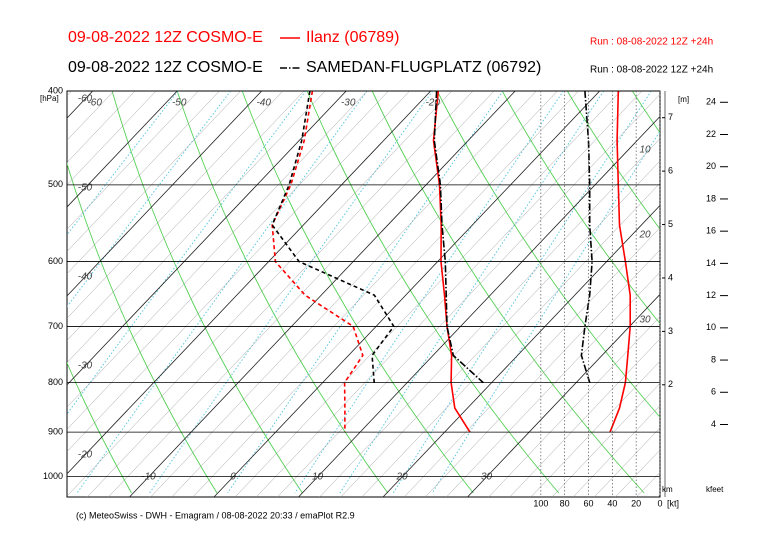  I want to click on dewpoint-line, so click(333, 237).